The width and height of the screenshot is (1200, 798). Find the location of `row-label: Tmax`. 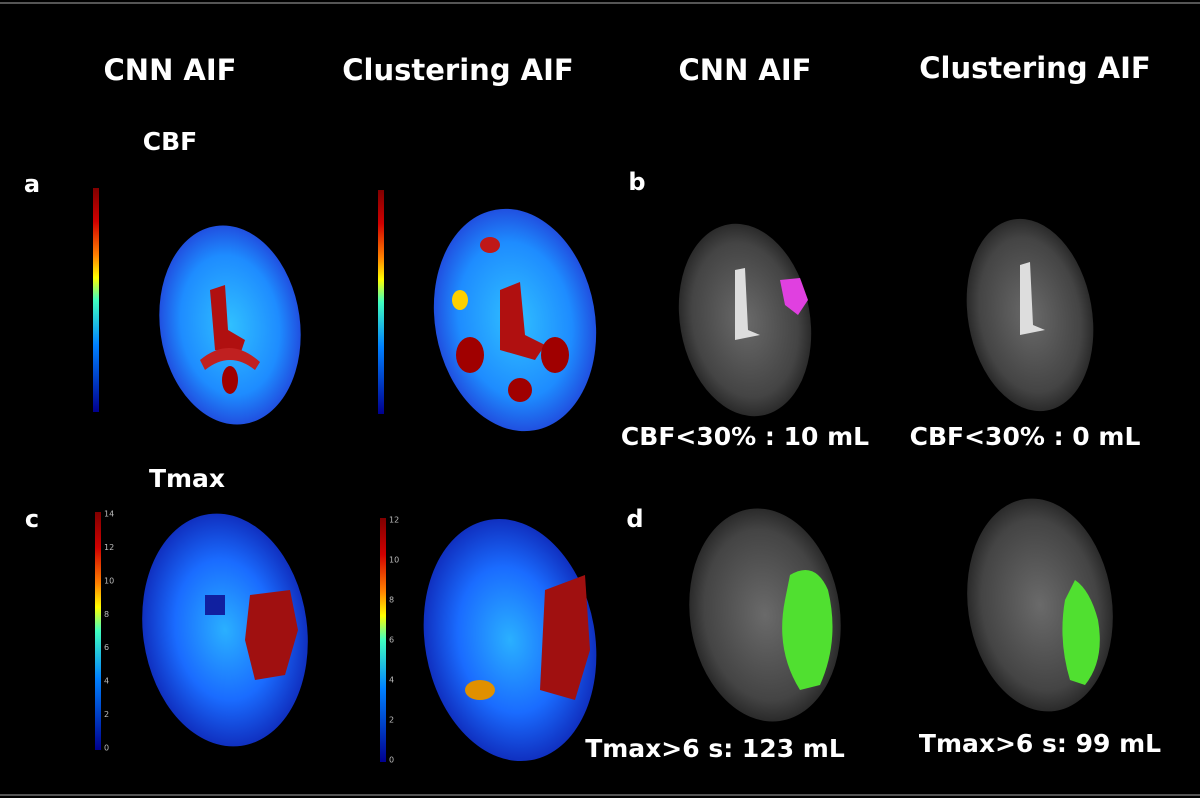

row-label: Tmax is located at coordinates (187, 478).